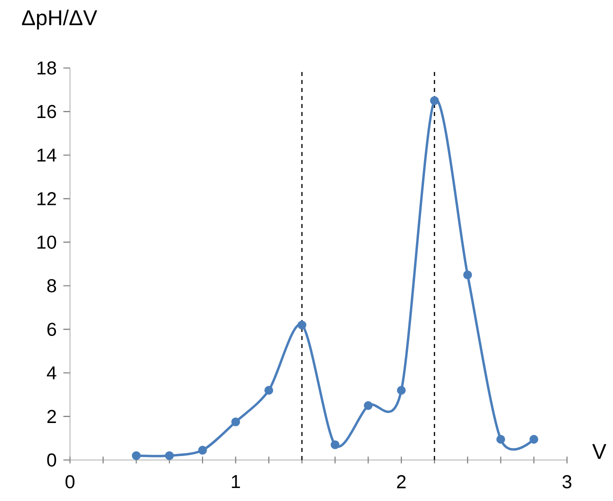 The width and height of the screenshot is (613, 501). I want to click on y-tick-label: 18, so click(47, 68).